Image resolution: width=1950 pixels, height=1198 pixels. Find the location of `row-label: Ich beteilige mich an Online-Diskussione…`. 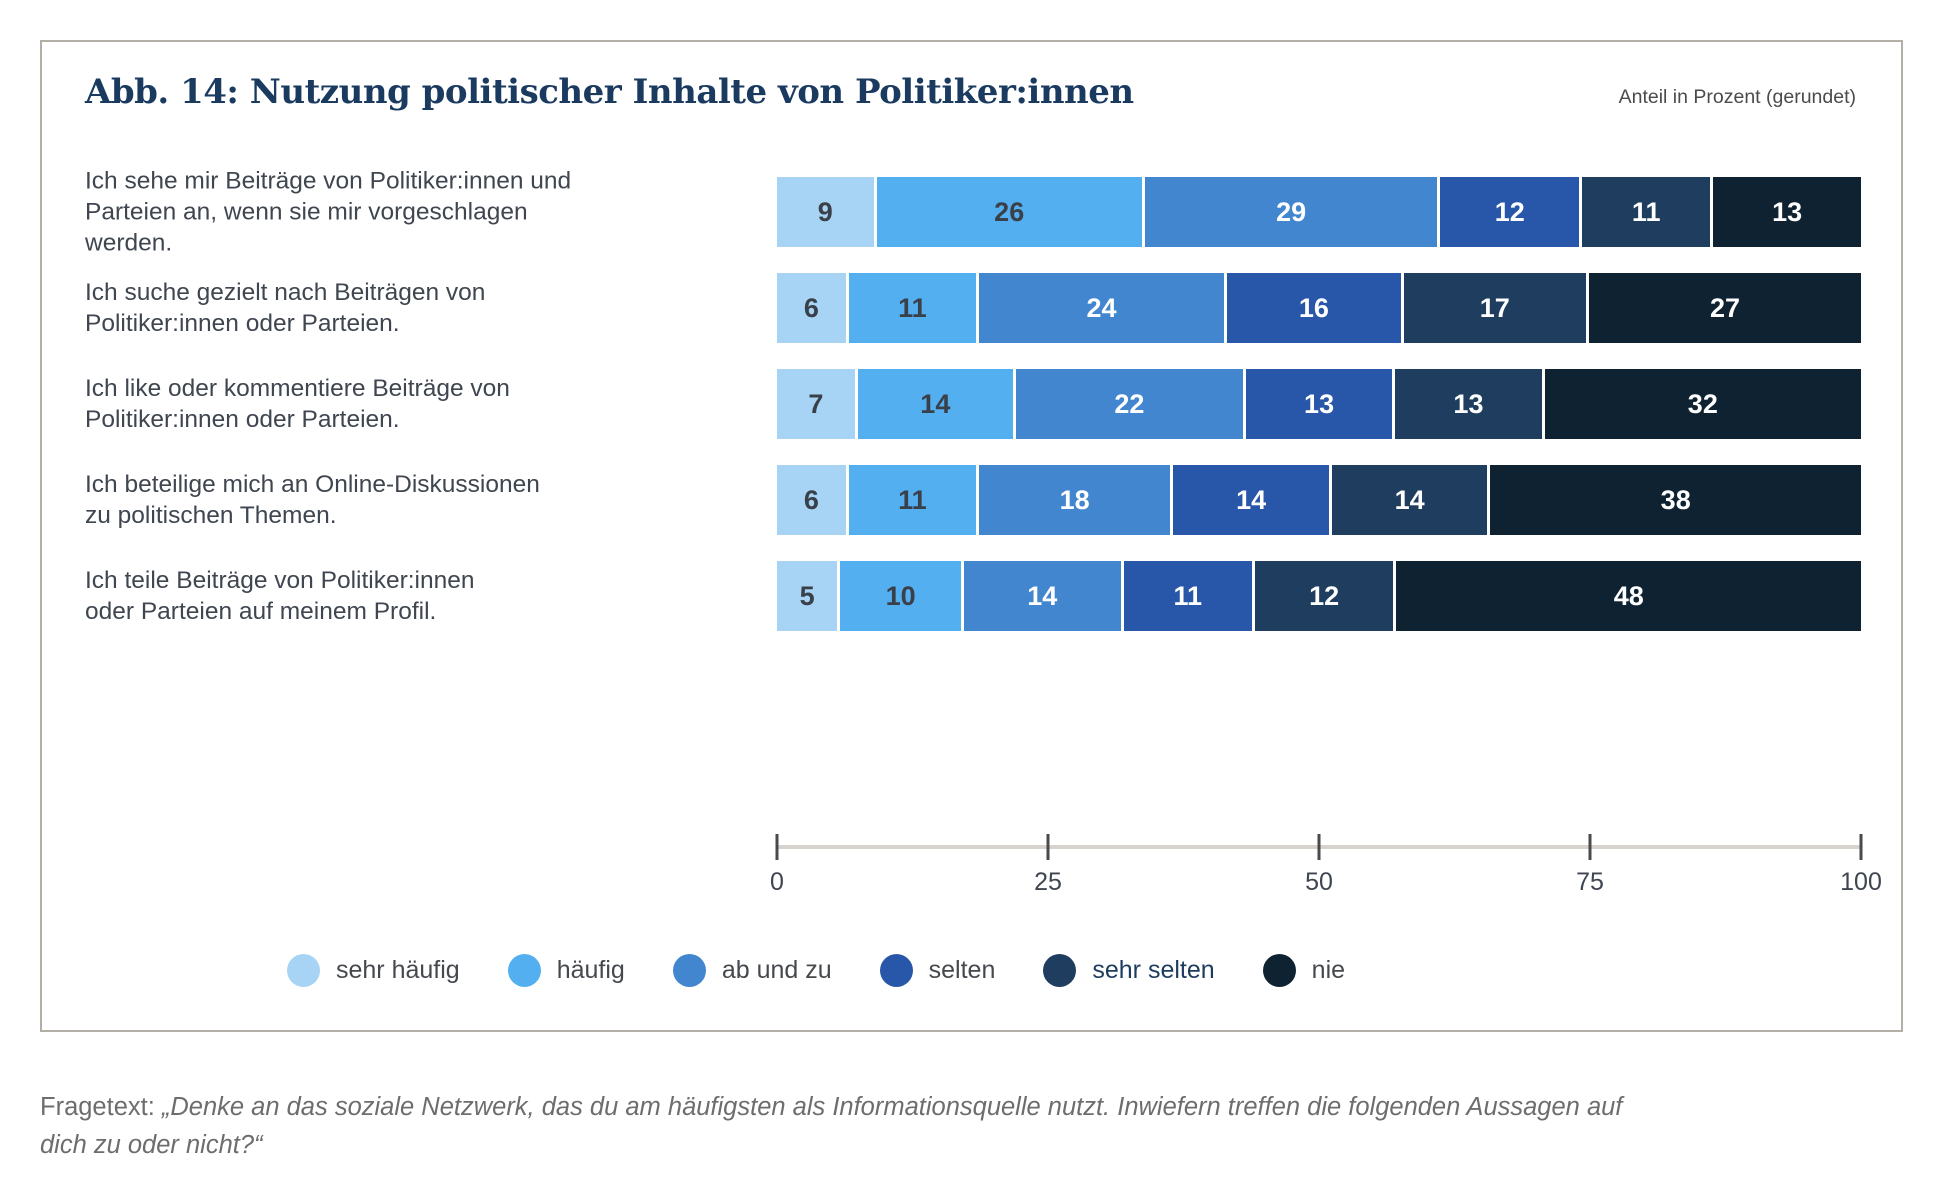

row-label: Ich beteilige mich an Online-Diskussione… is located at coordinates (312, 500).